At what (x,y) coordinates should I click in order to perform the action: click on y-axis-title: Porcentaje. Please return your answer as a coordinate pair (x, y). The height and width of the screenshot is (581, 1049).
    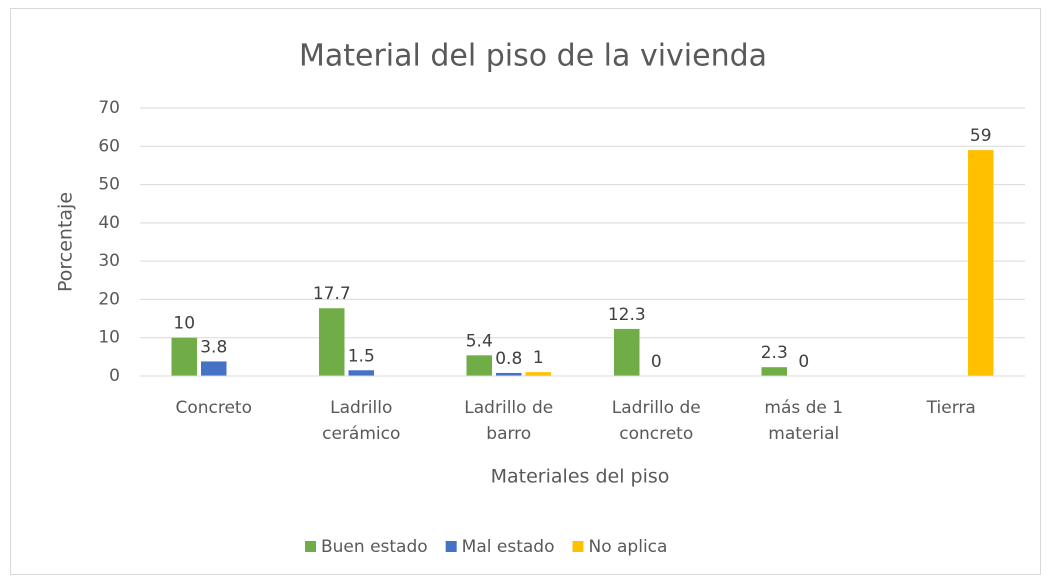
    Looking at the image, I should click on (66, 242).